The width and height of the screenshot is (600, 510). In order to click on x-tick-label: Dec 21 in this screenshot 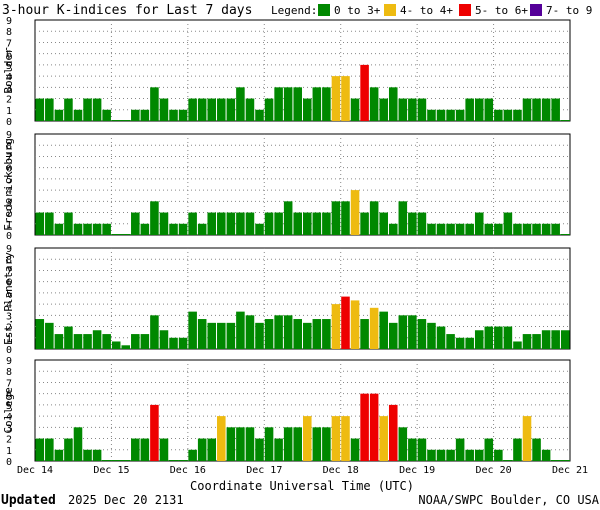, I will do `click(570, 470)`.